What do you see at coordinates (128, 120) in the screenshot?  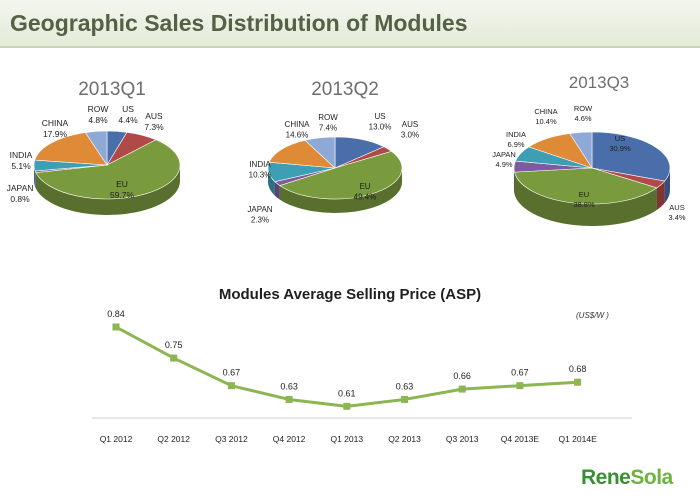 I see `slice-value: 4.4%` at bounding box center [128, 120].